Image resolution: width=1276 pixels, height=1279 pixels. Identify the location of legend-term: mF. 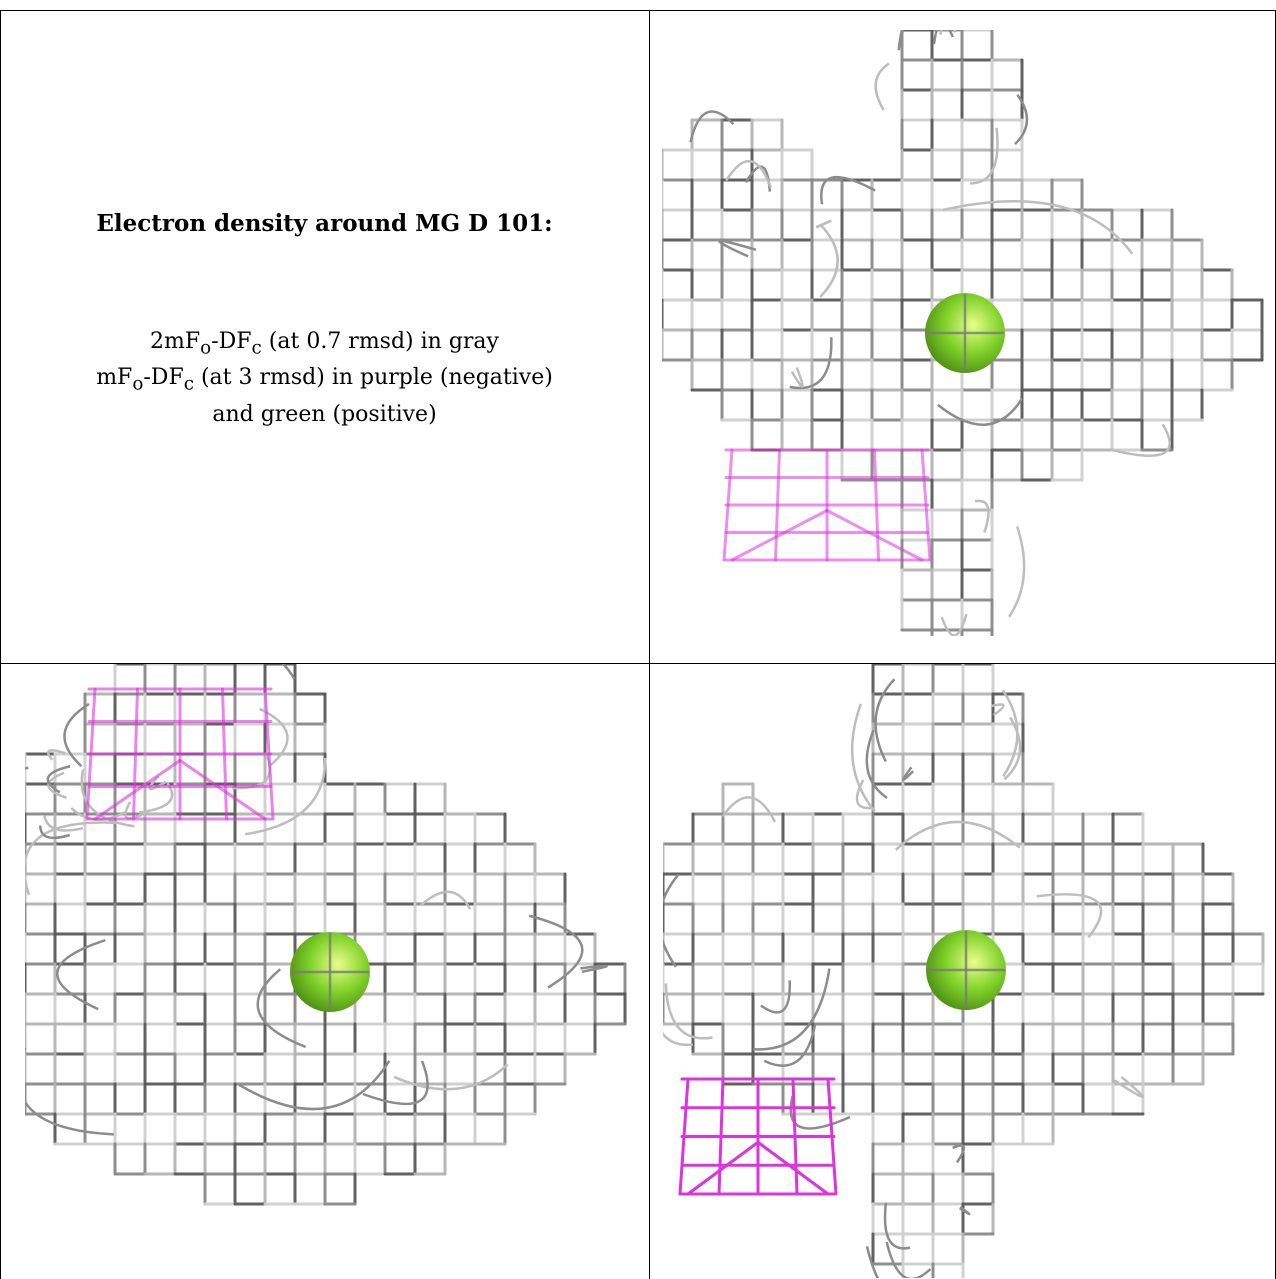
(114, 378).